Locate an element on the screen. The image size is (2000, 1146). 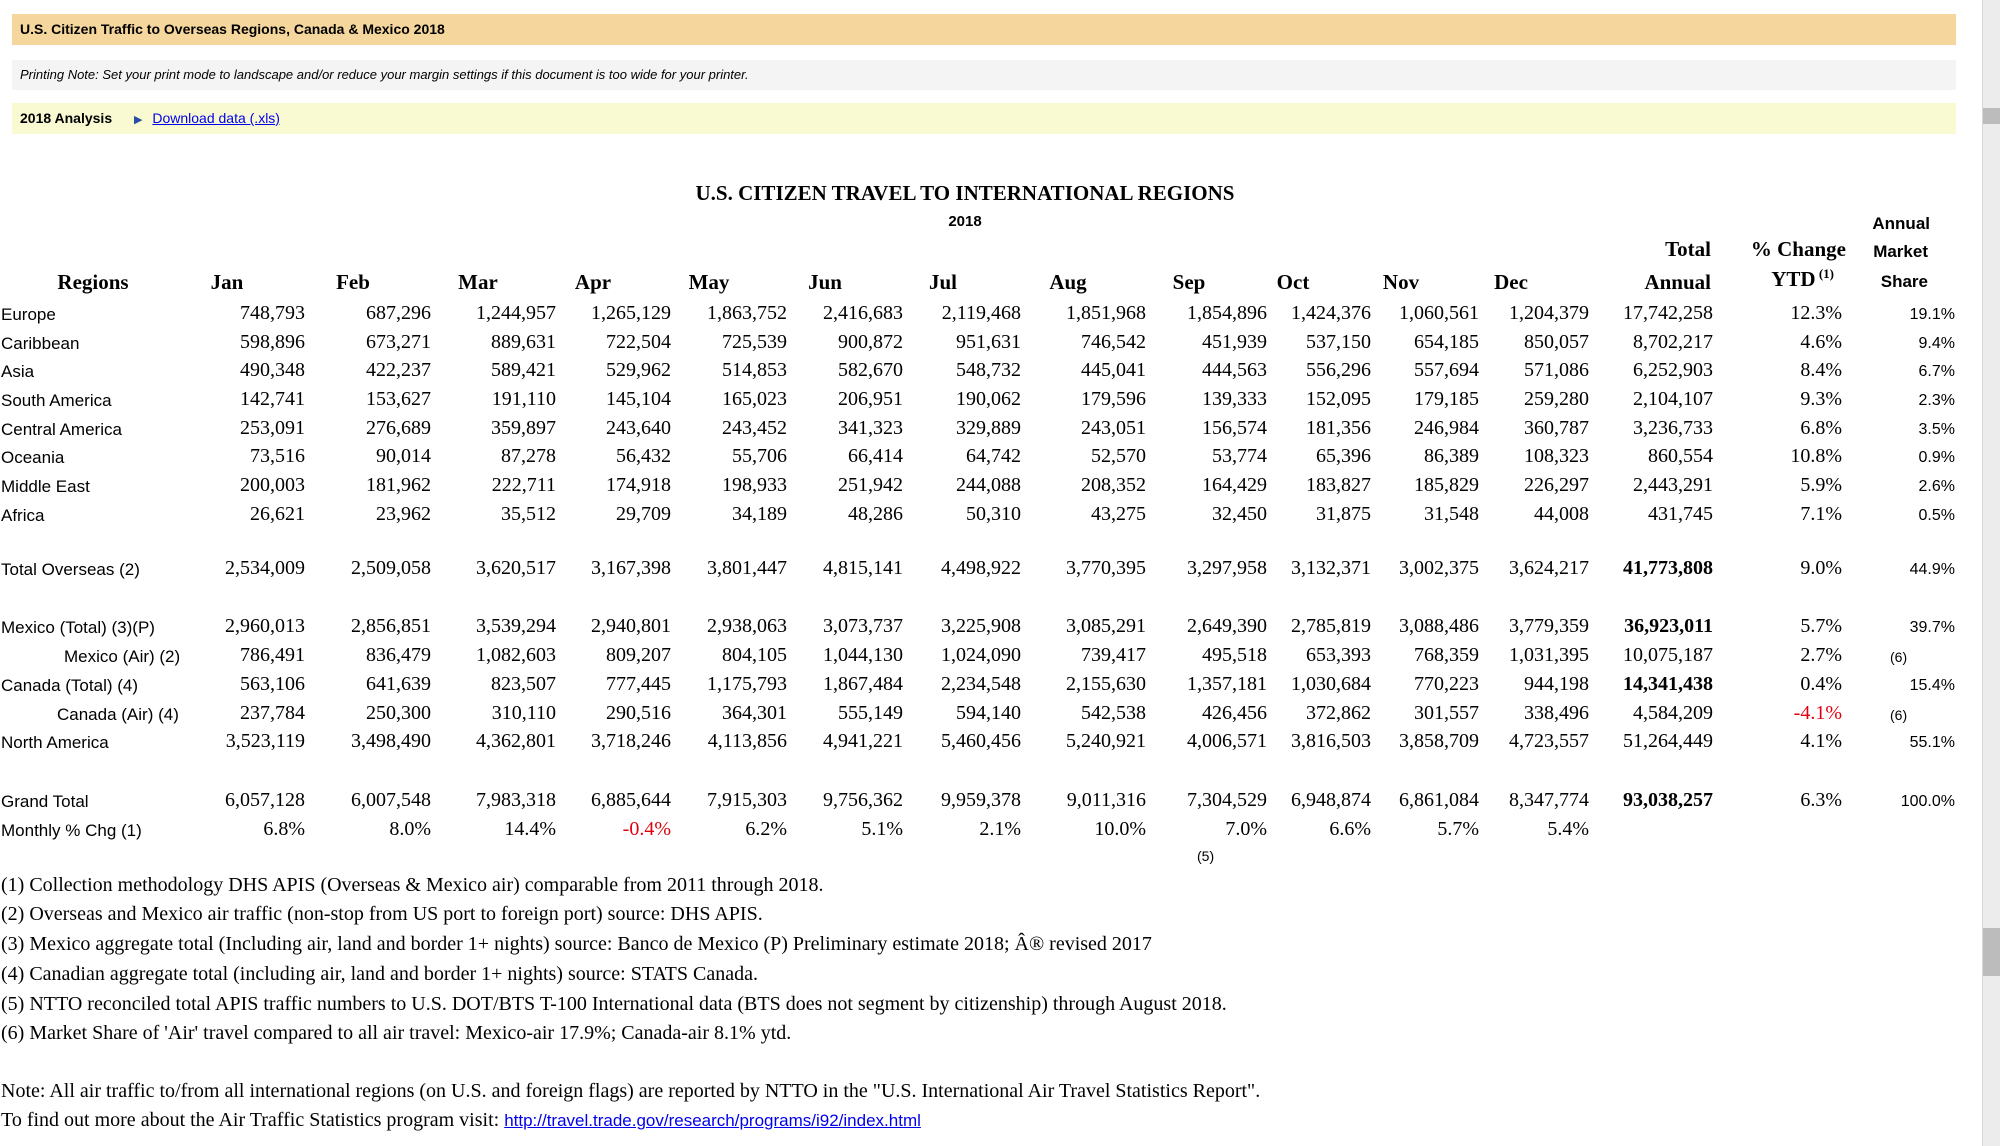
table-cell: 9,959,378 is located at coordinates (981, 800).